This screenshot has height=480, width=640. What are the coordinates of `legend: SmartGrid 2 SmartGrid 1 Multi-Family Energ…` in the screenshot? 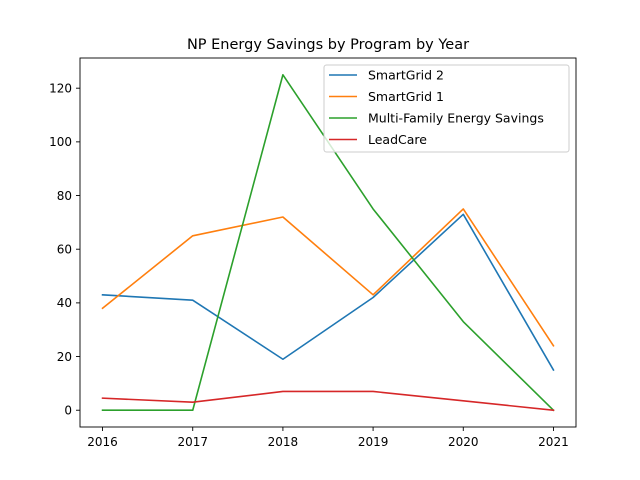 It's located at (446, 108).